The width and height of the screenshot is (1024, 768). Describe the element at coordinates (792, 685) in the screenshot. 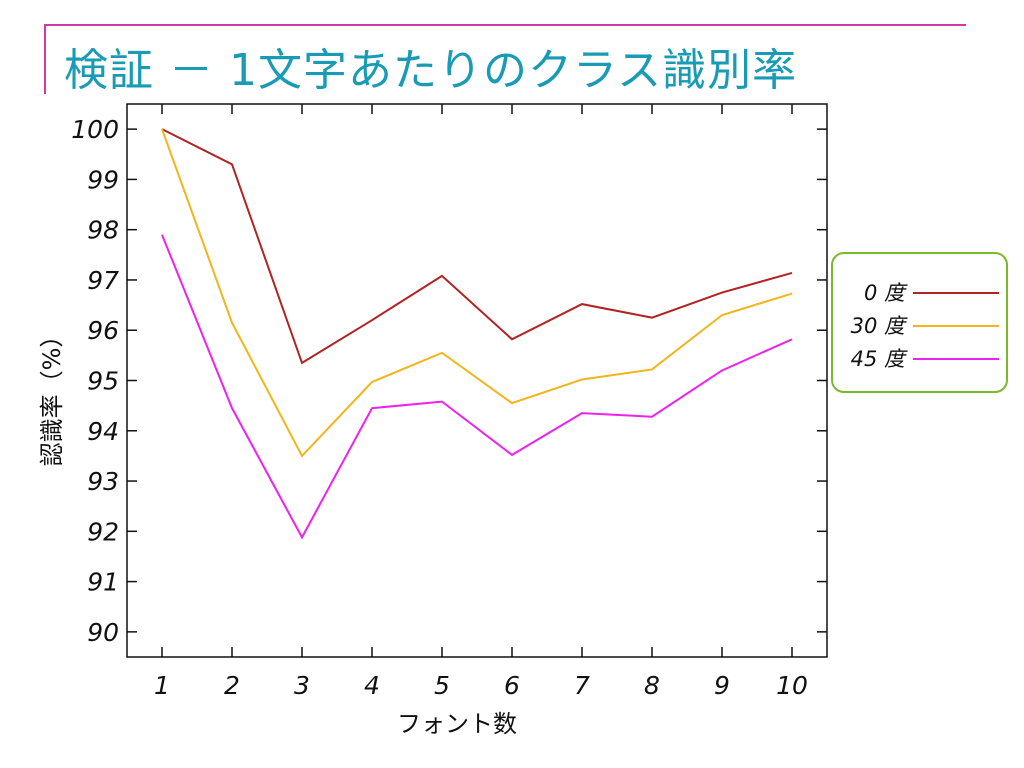

I see `x-tick-label: 10` at that location.